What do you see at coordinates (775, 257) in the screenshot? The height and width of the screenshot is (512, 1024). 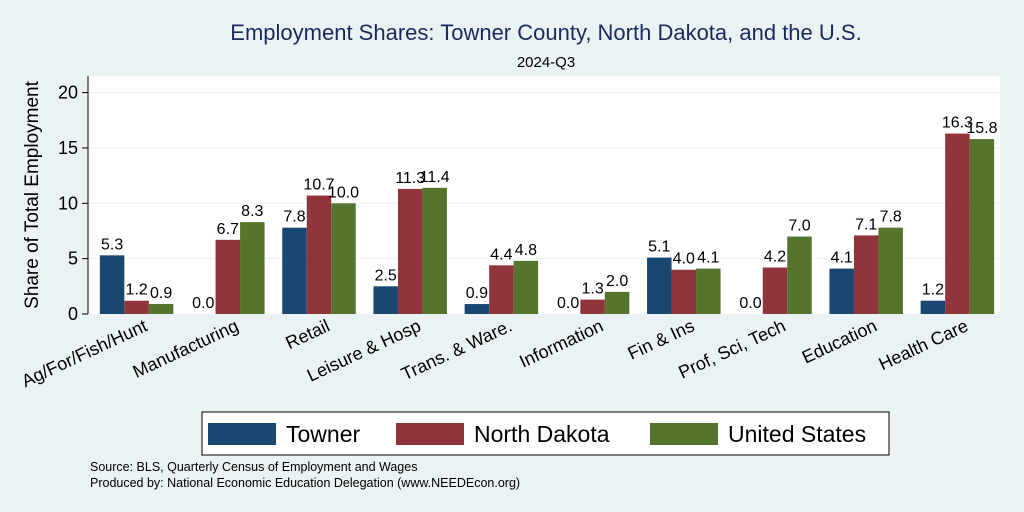 I see `data-label: 4.2` at bounding box center [775, 257].